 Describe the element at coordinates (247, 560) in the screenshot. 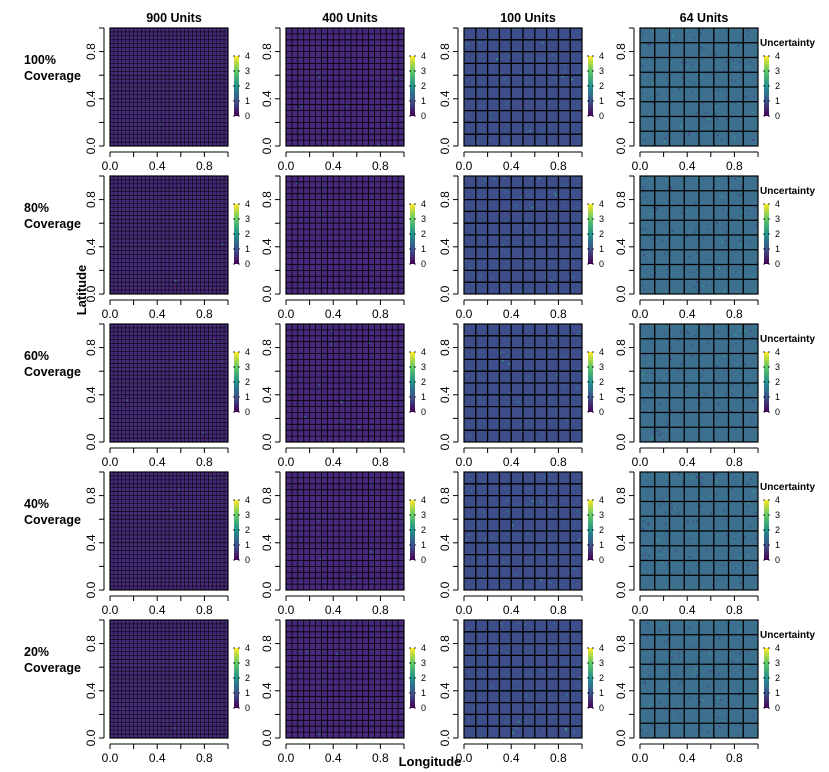

I see `legend-tick-label: 0` at that location.